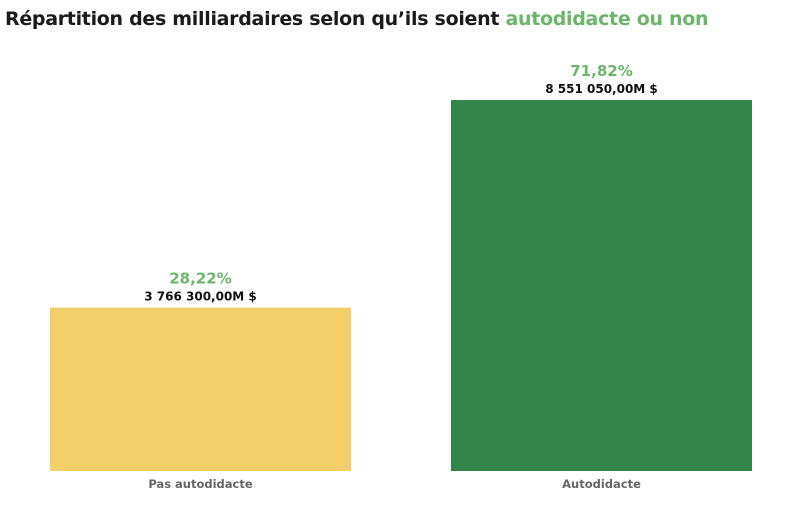  Describe the element at coordinates (200, 279) in the screenshot. I see `percent-label: 28,22%` at that location.